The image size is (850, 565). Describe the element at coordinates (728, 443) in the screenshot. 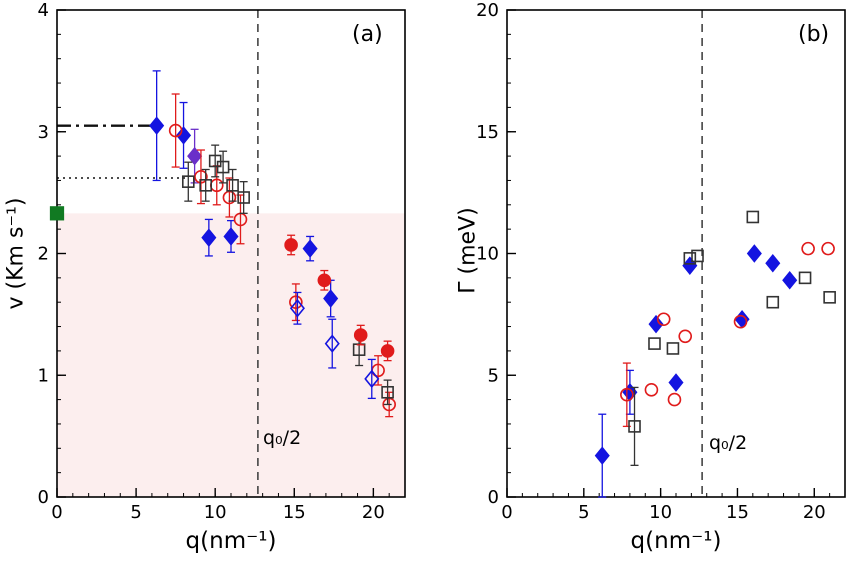

I see `panel-b-q0-label: q₀/2` at that location.